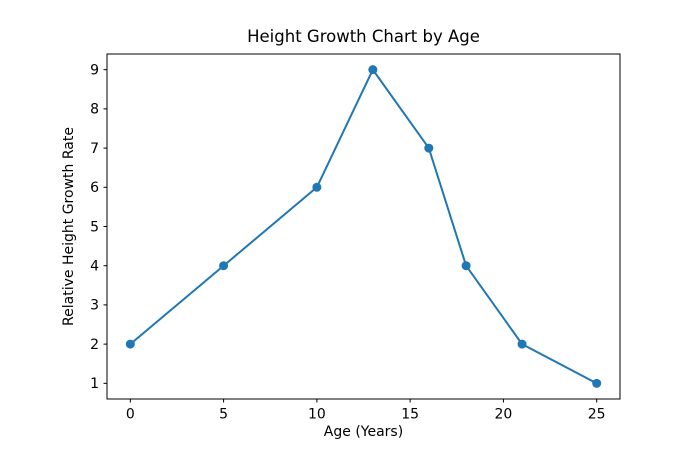 The height and width of the screenshot is (450, 700). I want to click on y-tick-label: 4, so click(94, 267).